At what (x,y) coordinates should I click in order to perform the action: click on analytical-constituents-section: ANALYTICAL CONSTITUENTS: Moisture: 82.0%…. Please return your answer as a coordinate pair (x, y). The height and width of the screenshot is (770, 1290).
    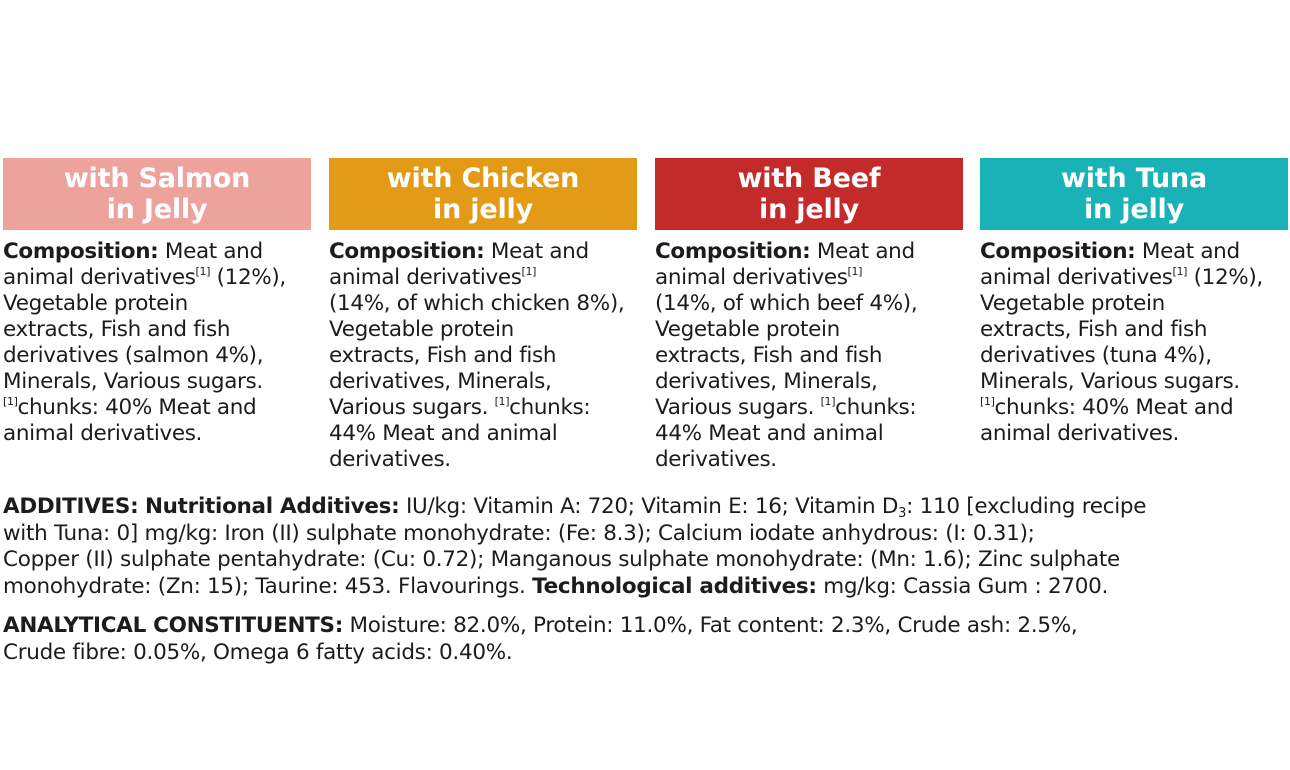
    Looking at the image, I should click on (643, 639).